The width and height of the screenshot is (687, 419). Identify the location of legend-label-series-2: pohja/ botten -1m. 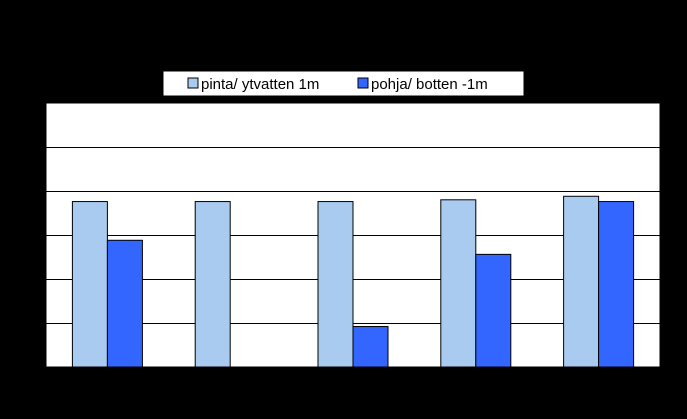
(429, 84).